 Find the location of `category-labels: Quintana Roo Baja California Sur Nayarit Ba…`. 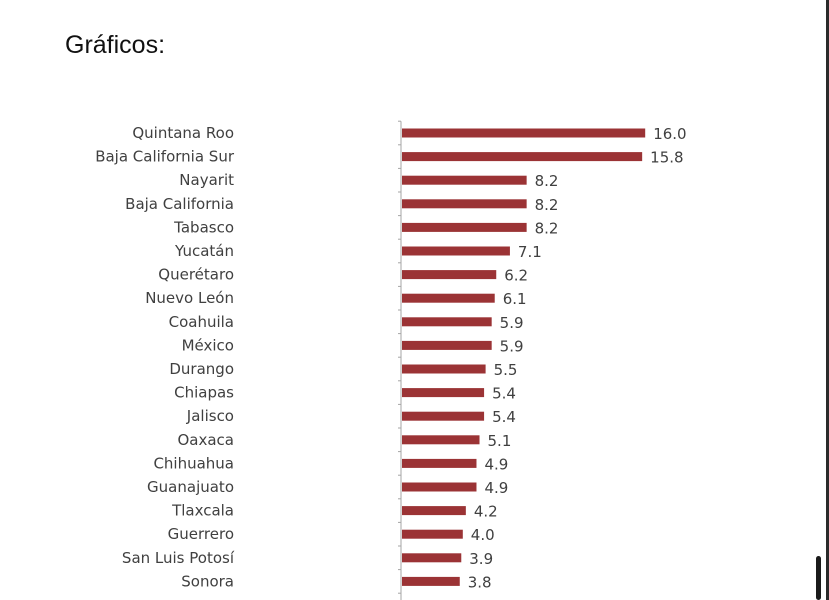

category-labels: Quintana Roo Baja California Sur Nayarit Ba… is located at coordinates (165, 357).